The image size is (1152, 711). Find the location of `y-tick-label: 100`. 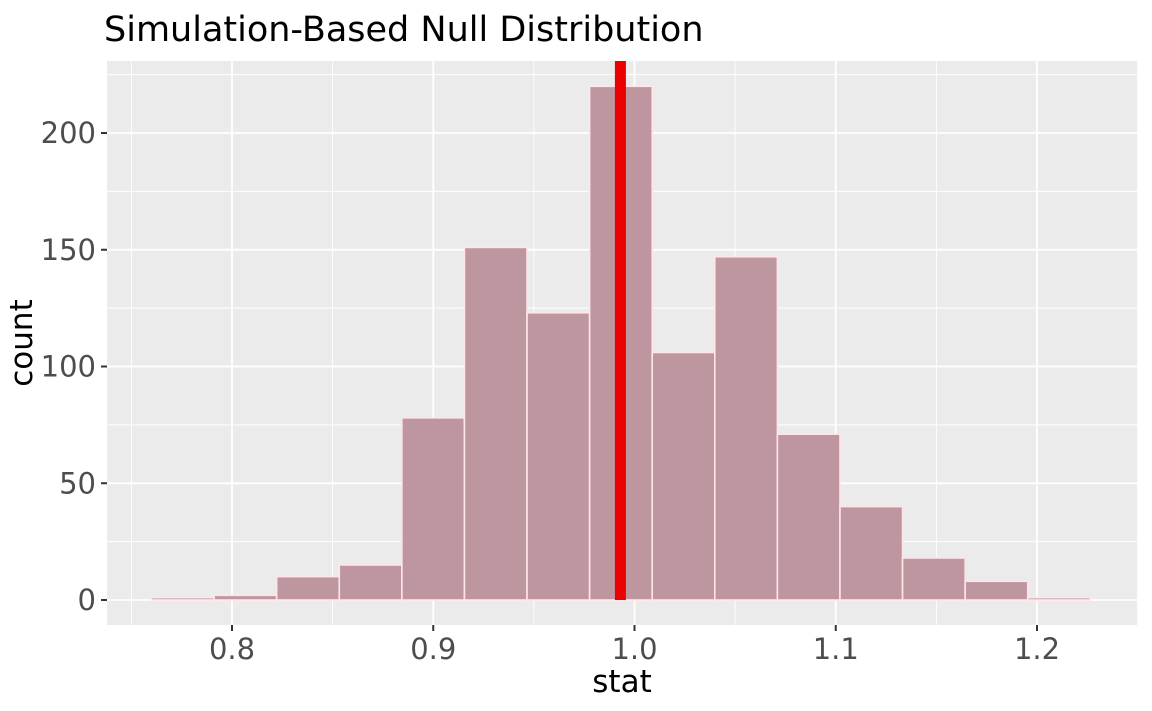

y-tick-label: 100 is located at coordinates (68, 367).